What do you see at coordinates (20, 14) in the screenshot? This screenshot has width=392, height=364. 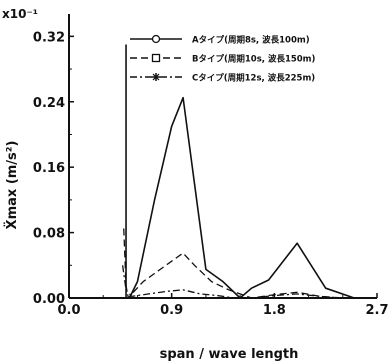 I see `y-scale-label: x10⁻¹` at bounding box center [20, 14].